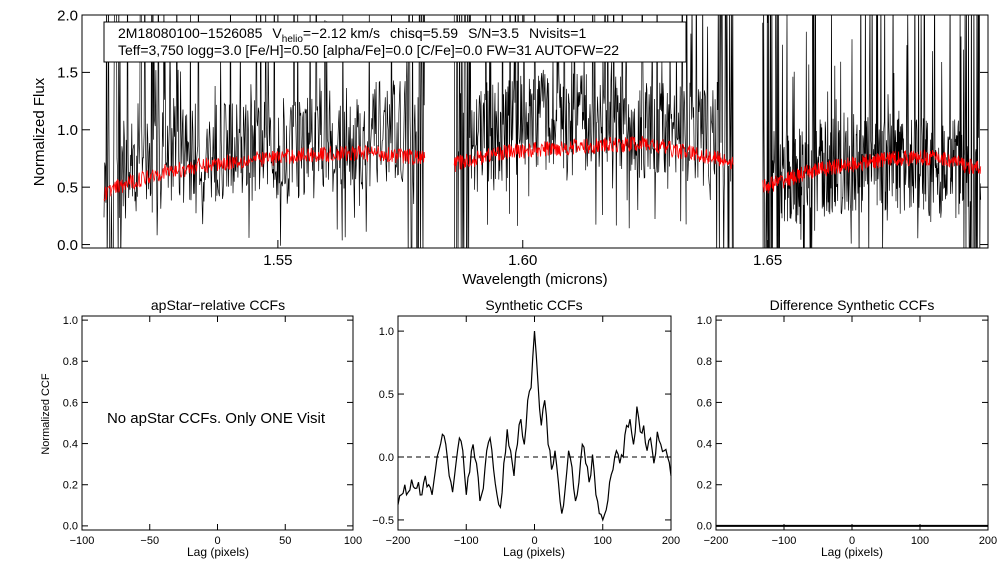 The width and height of the screenshot is (1008, 576). What do you see at coordinates (46, 414) in the screenshot?
I see `apstar-ylabel: Normalized CCF` at bounding box center [46, 414].